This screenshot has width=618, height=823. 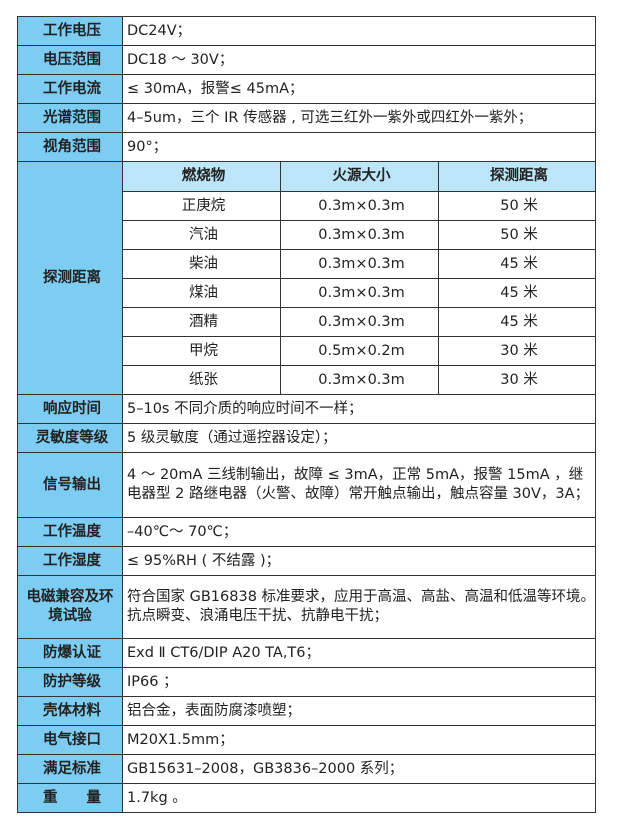 I want to click on spec-value: DC24V；, so click(x=359, y=31).